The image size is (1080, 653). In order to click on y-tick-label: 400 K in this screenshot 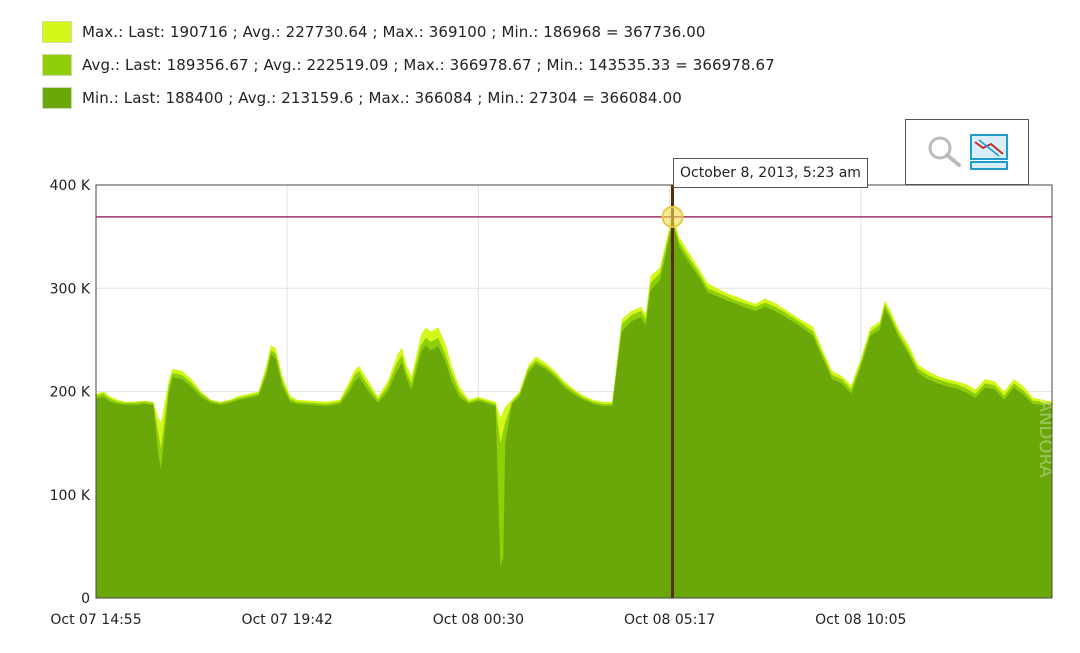, I will do `click(70, 186)`.